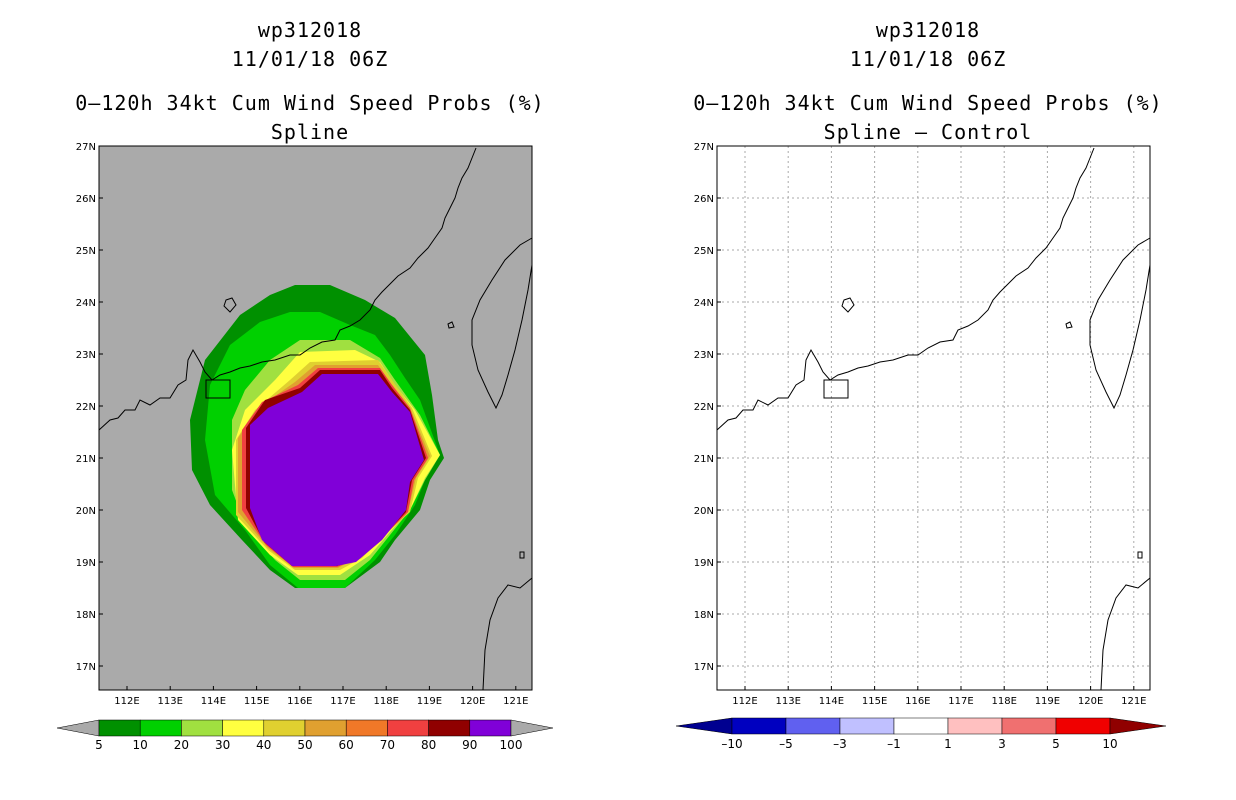 This screenshot has height=800, width=1236. I want to click on probability-shading, so click(317, 436).